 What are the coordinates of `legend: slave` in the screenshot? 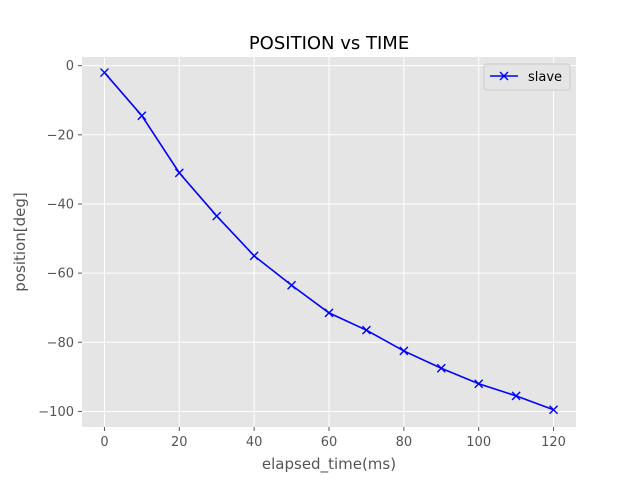 It's located at (527, 77).